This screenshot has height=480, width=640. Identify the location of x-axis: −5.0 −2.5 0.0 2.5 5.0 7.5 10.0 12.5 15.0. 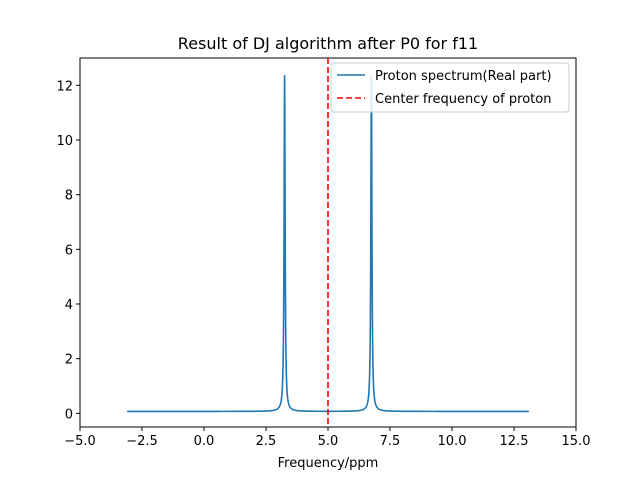
(327, 438).